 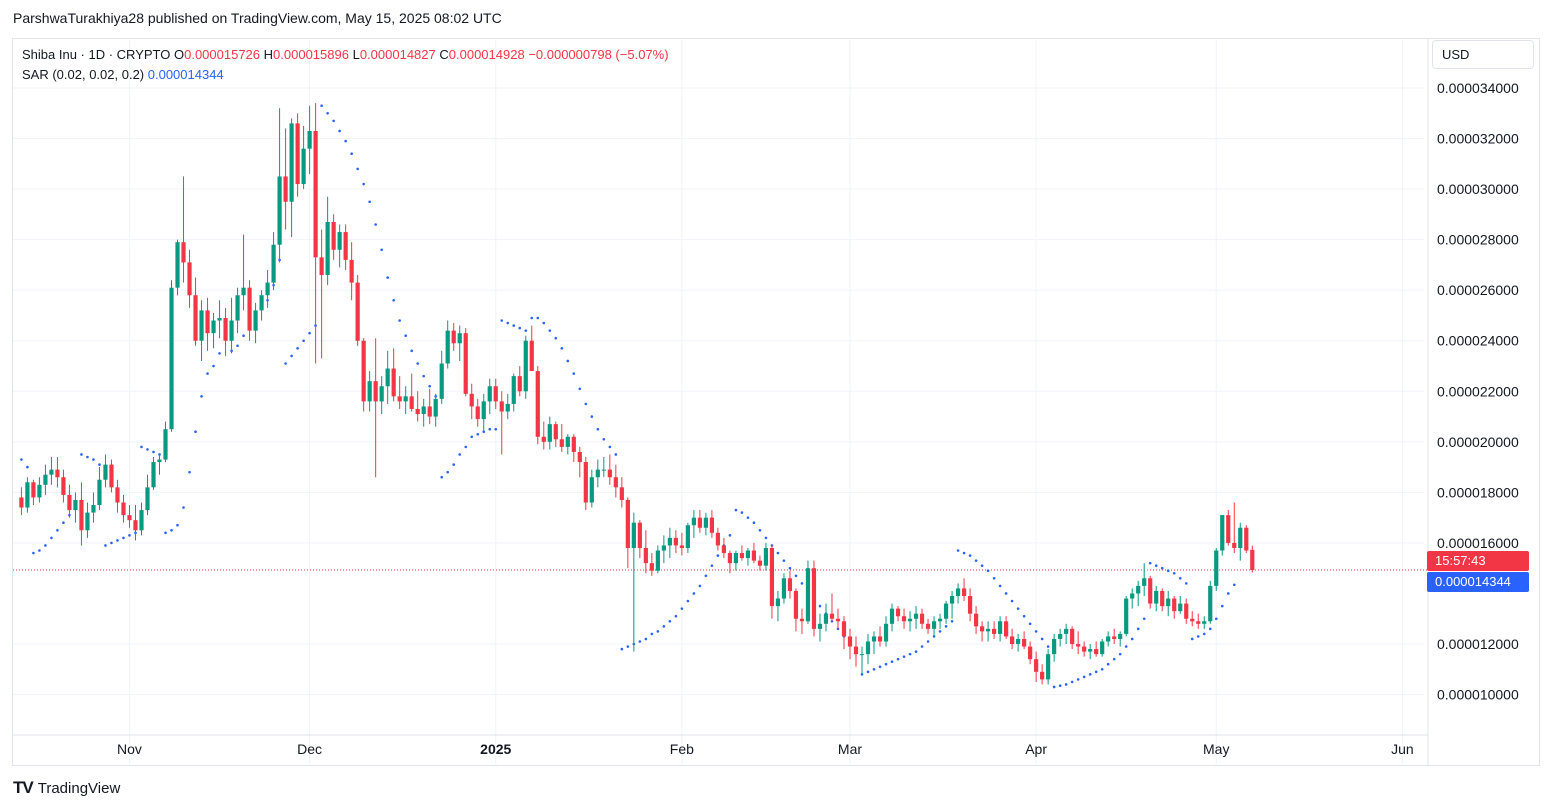 I want to click on legend-symbol: Shiba Inu · 1D · CRYPTO, so click(x=96, y=54).